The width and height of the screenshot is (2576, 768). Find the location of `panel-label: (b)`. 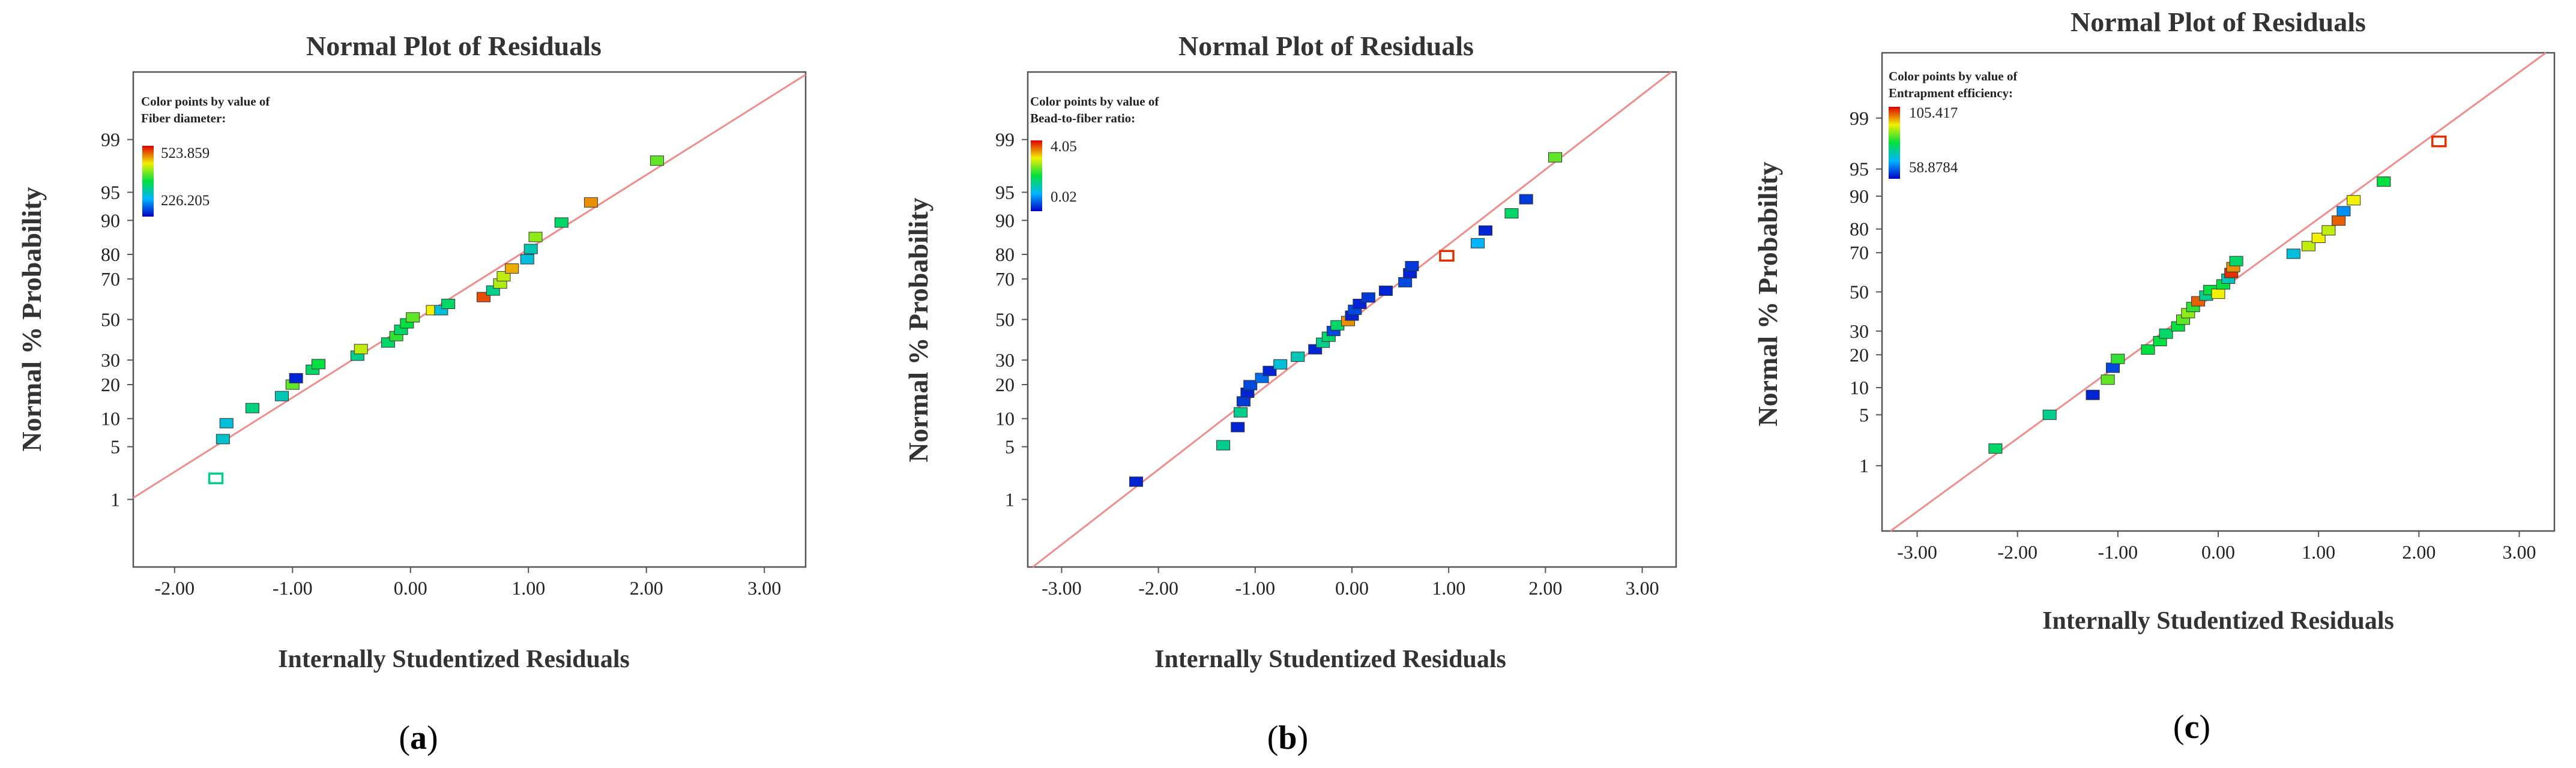

panel-label: (b) is located at coordinates (1287, 738).